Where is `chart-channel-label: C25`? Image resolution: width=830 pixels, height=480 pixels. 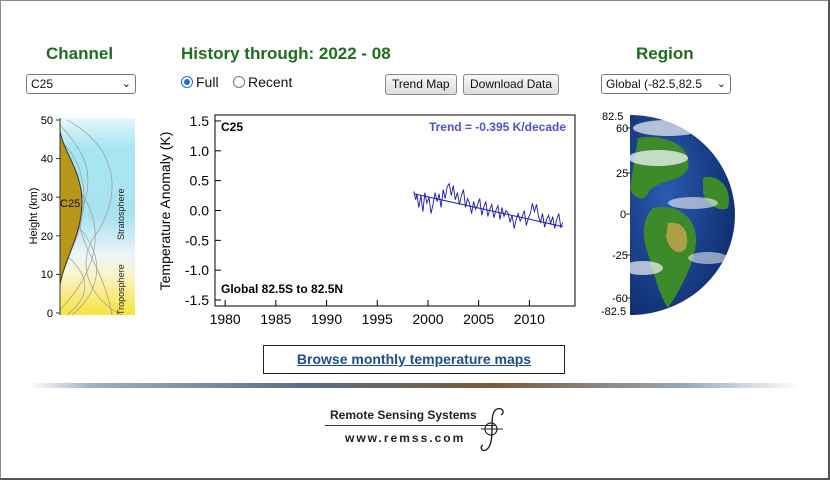
chart-channel-label: C25 is located at coordinates (232, 127).